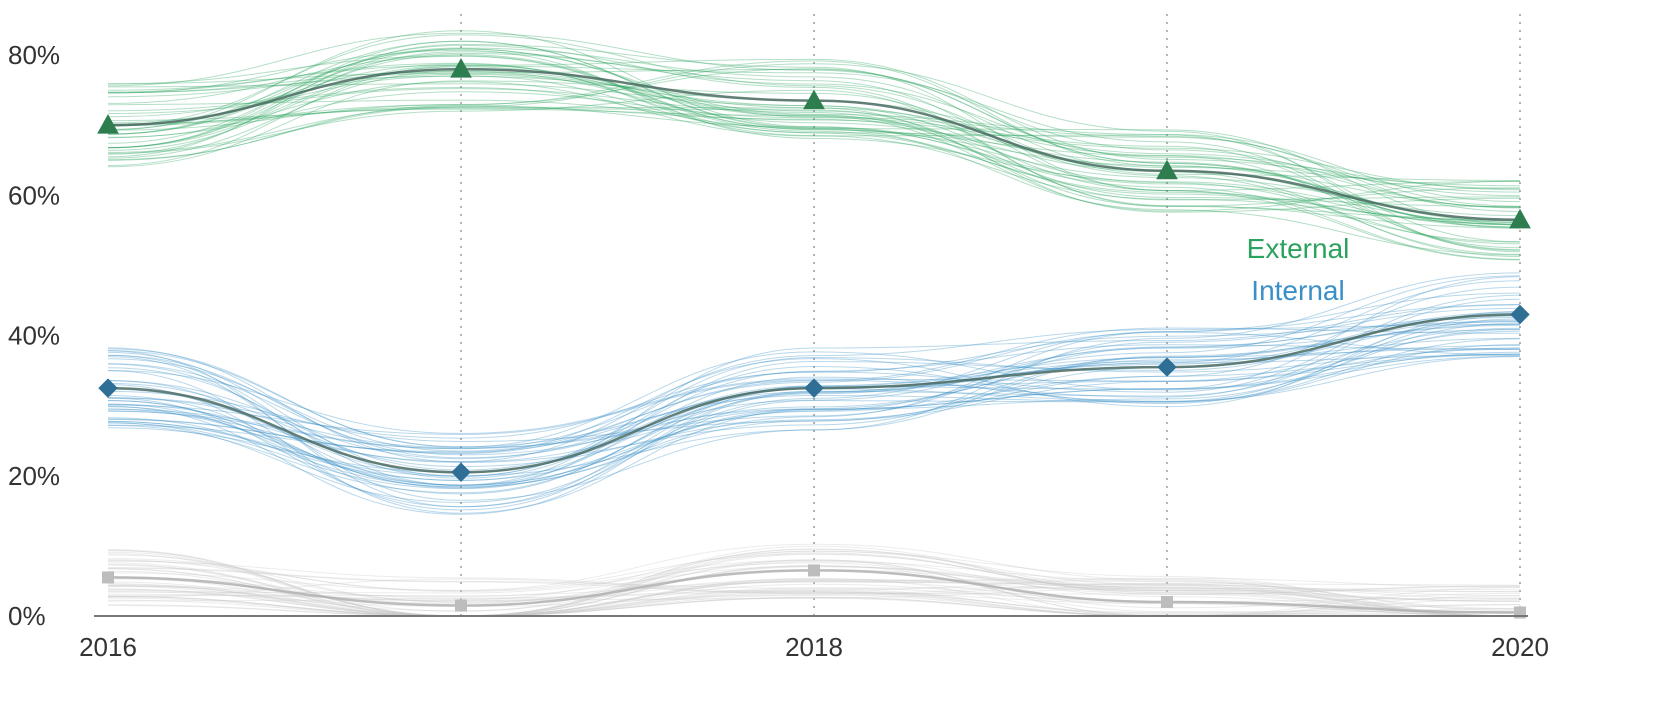  I want to click on point-other-2019, so click(1167, 601).